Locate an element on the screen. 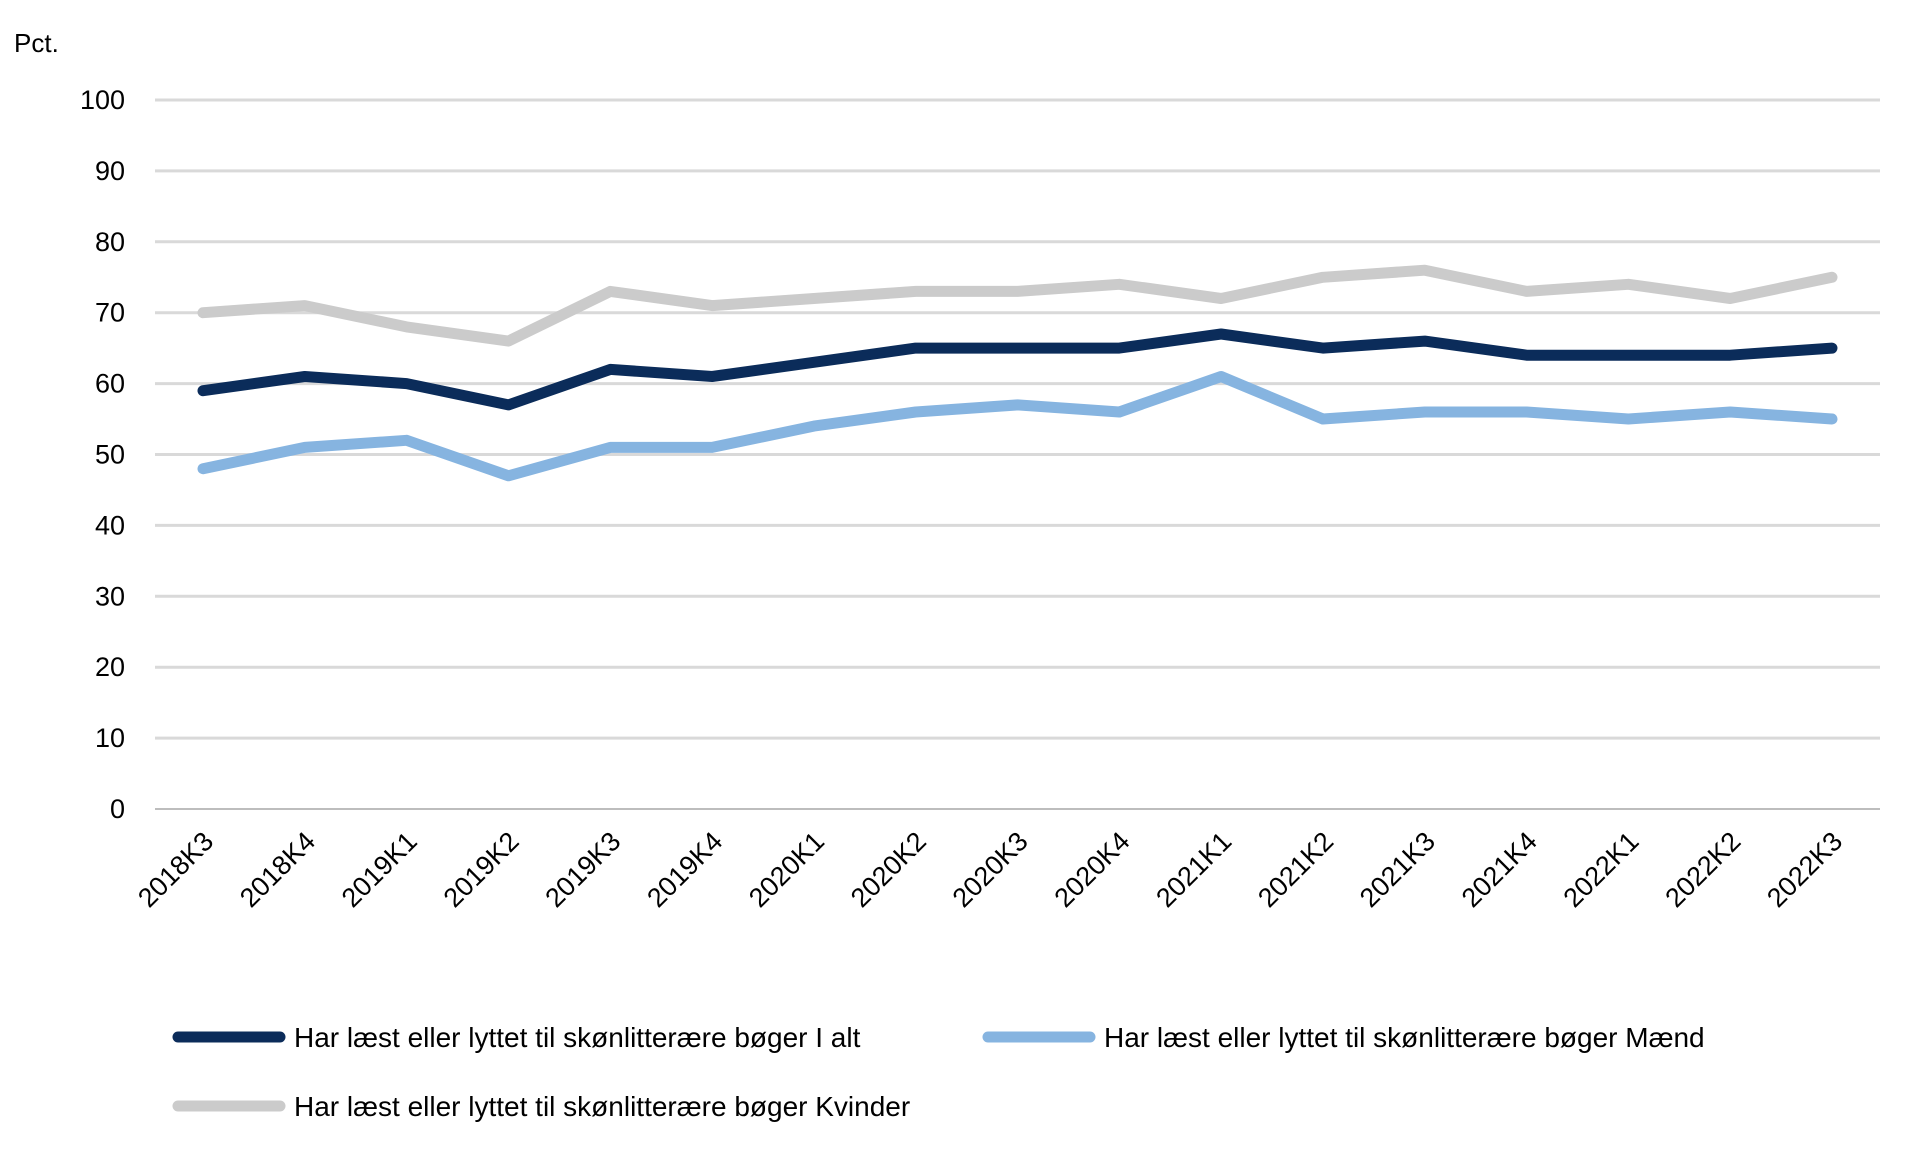  y-tick-label: 10 is located at coordinates (110, 738).